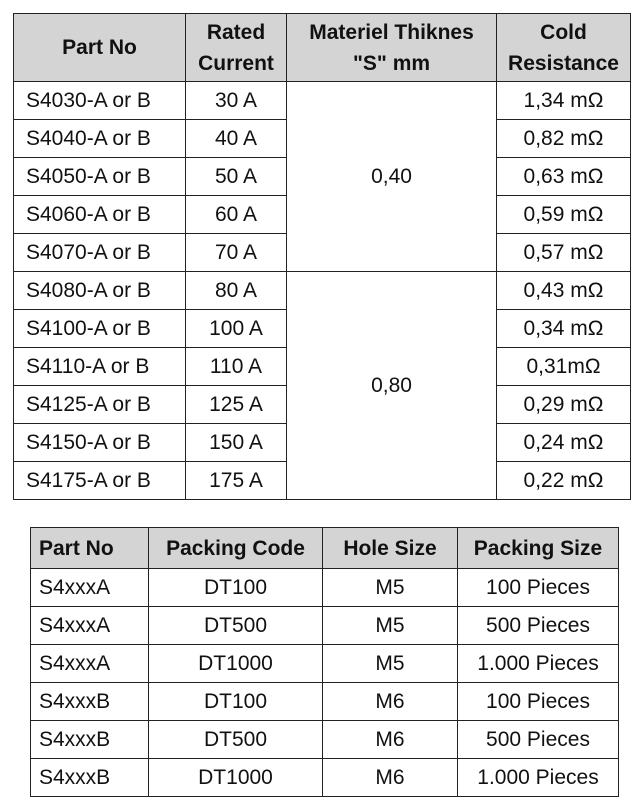 This screenshot has width=643, height=805. Describe the element at coordinates (563, 252) in the screenshot. I see `resistance-cell: 0,57 mΩ` at that location.